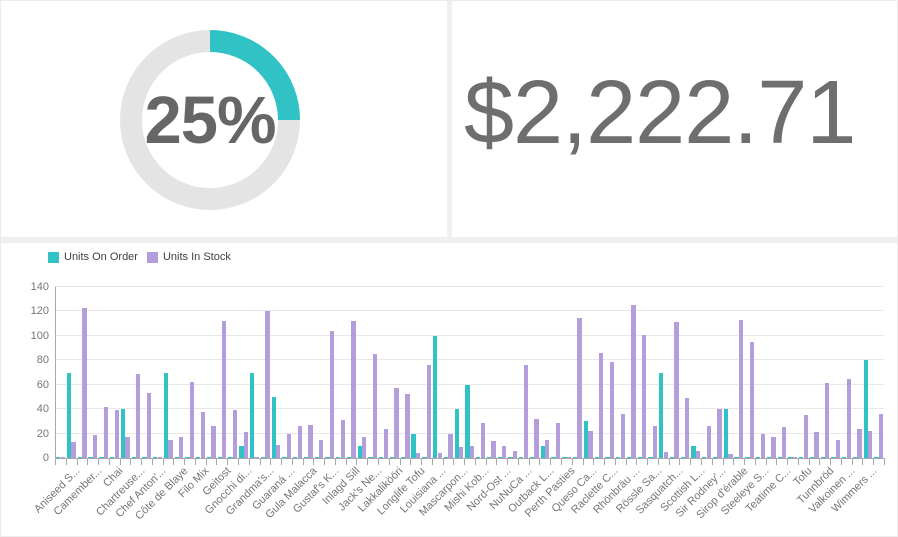 The width and height of the screenshot is (898, 537). What do you see at coordinates (188, 257) in the screenshot?
I see `legend-item-units-in-stock: Units In Stock` at bounding box center [188, 257].